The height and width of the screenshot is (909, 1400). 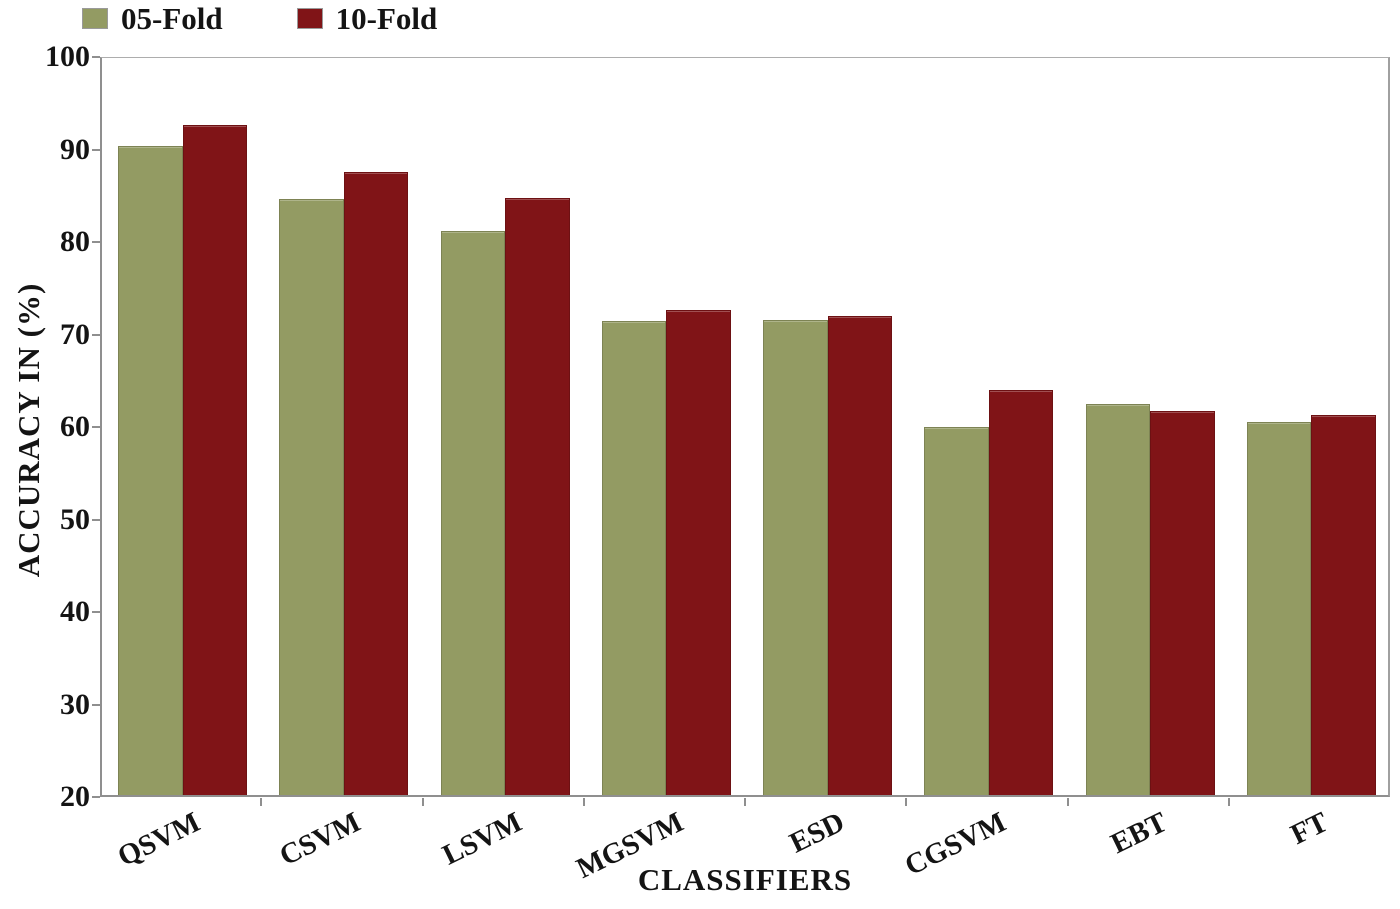 I want to click on bar-10-fold-cgsvm, so click(x=1021, y=592).